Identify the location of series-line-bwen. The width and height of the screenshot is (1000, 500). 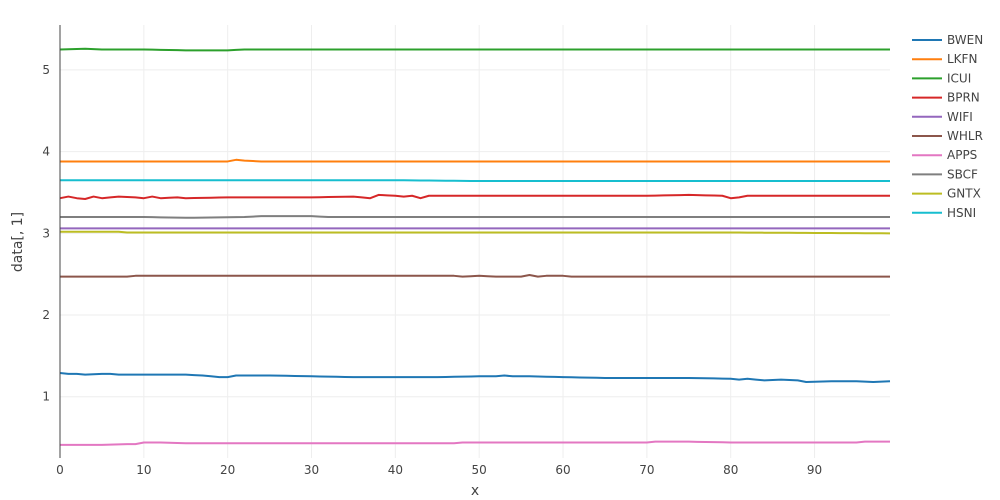
(475, 378).